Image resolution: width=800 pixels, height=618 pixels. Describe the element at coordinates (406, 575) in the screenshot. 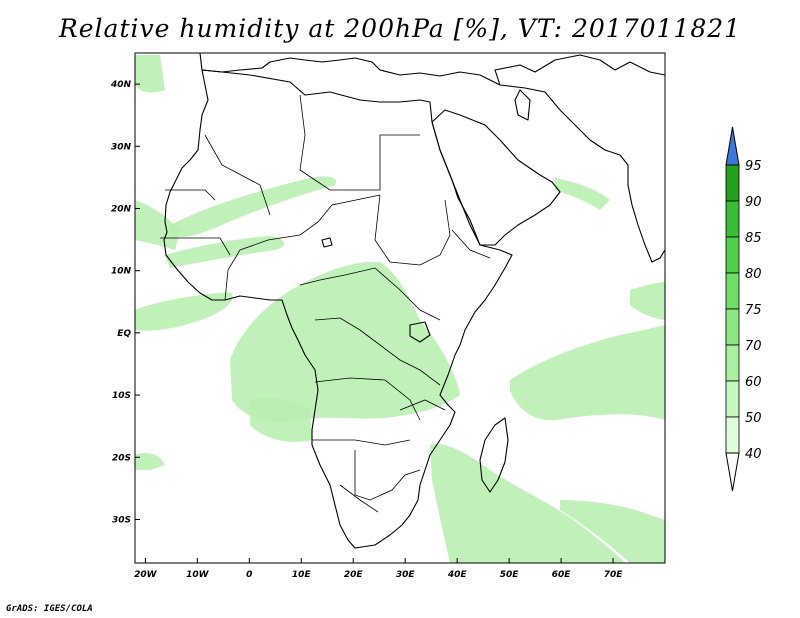

I see `lon-tick-label: 30E` at that location.